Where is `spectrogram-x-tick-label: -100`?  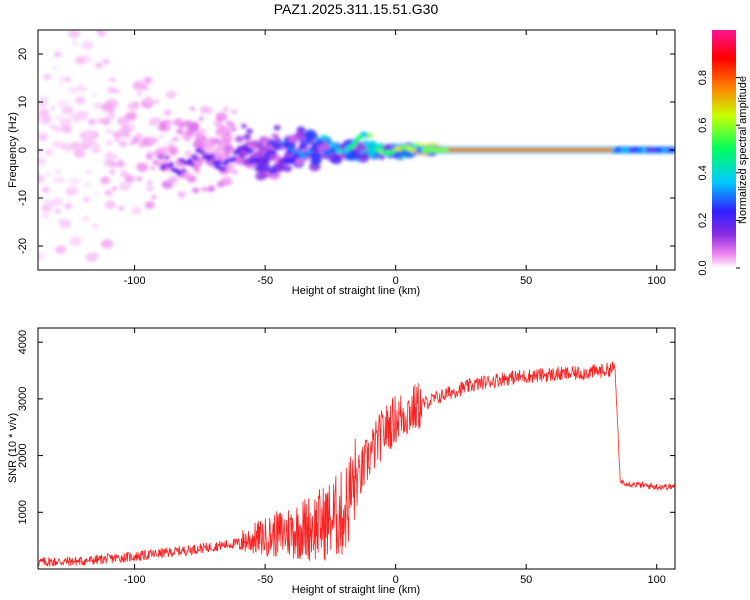
spectrogram-x-tick-label: -100 is located at coordinates (135, 281).